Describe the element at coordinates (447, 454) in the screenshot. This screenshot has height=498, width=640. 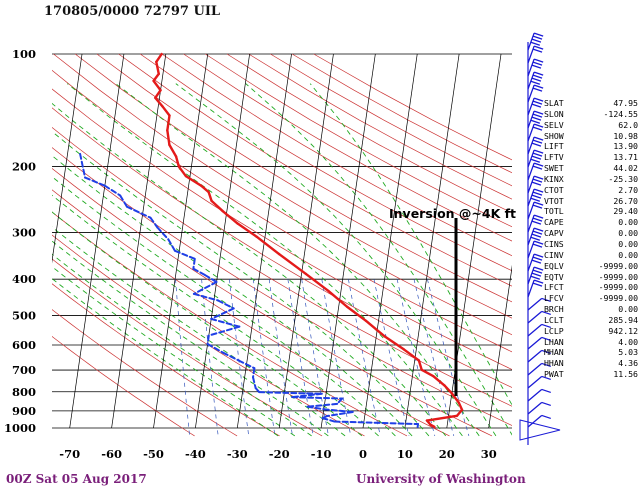
I see `x-tick-label: 20` at that location.